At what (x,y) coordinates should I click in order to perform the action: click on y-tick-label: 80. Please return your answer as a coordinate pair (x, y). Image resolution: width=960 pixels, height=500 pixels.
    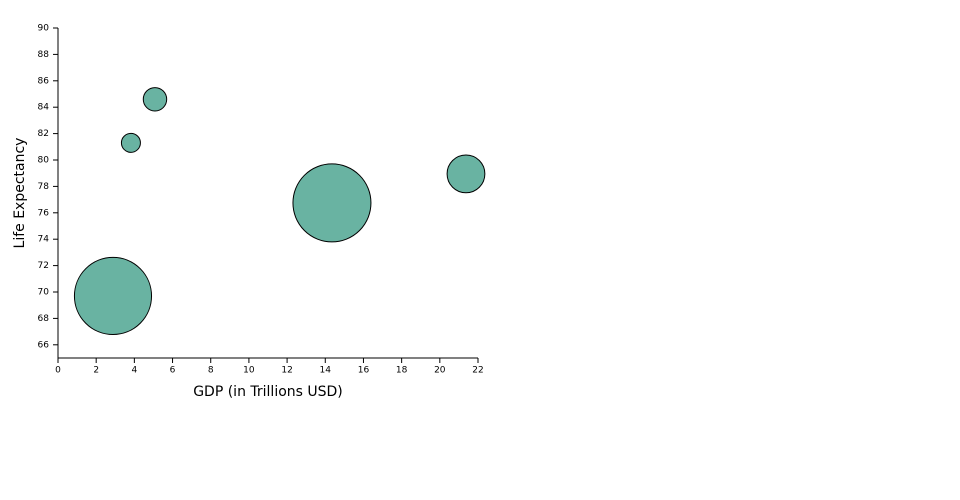
    Looking at the image, I should click on (44, 161).